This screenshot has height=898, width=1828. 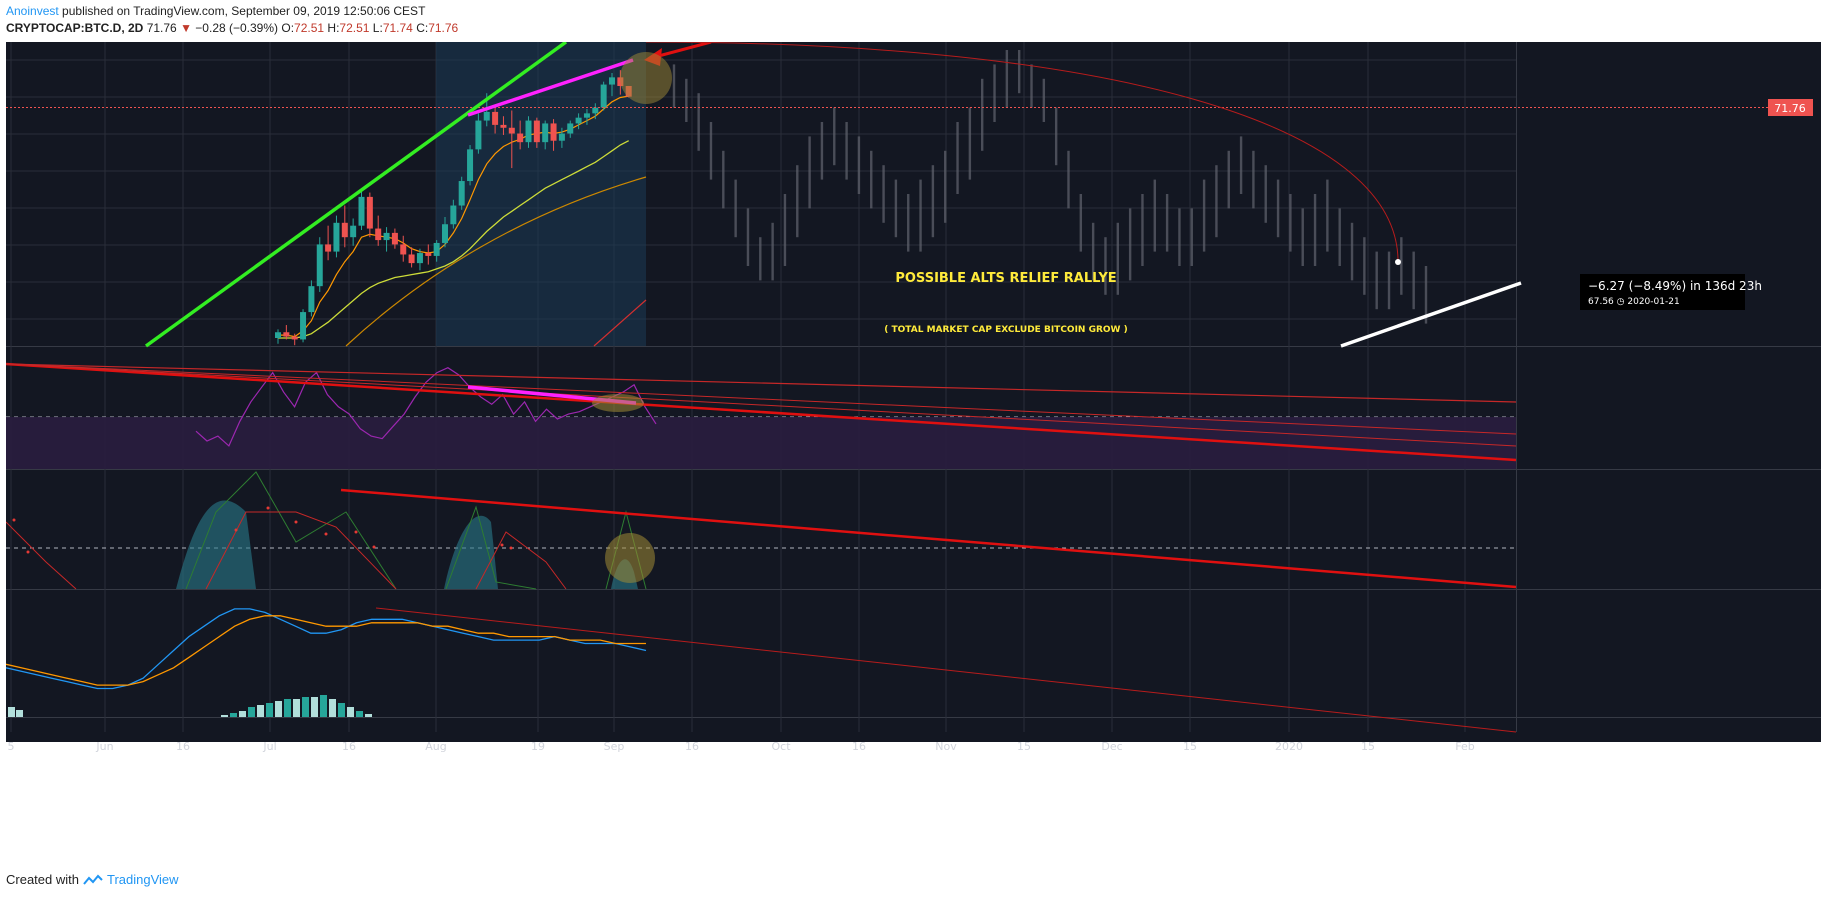 I want to click on author-link: Anoinvest, so click(x=32, y=11).